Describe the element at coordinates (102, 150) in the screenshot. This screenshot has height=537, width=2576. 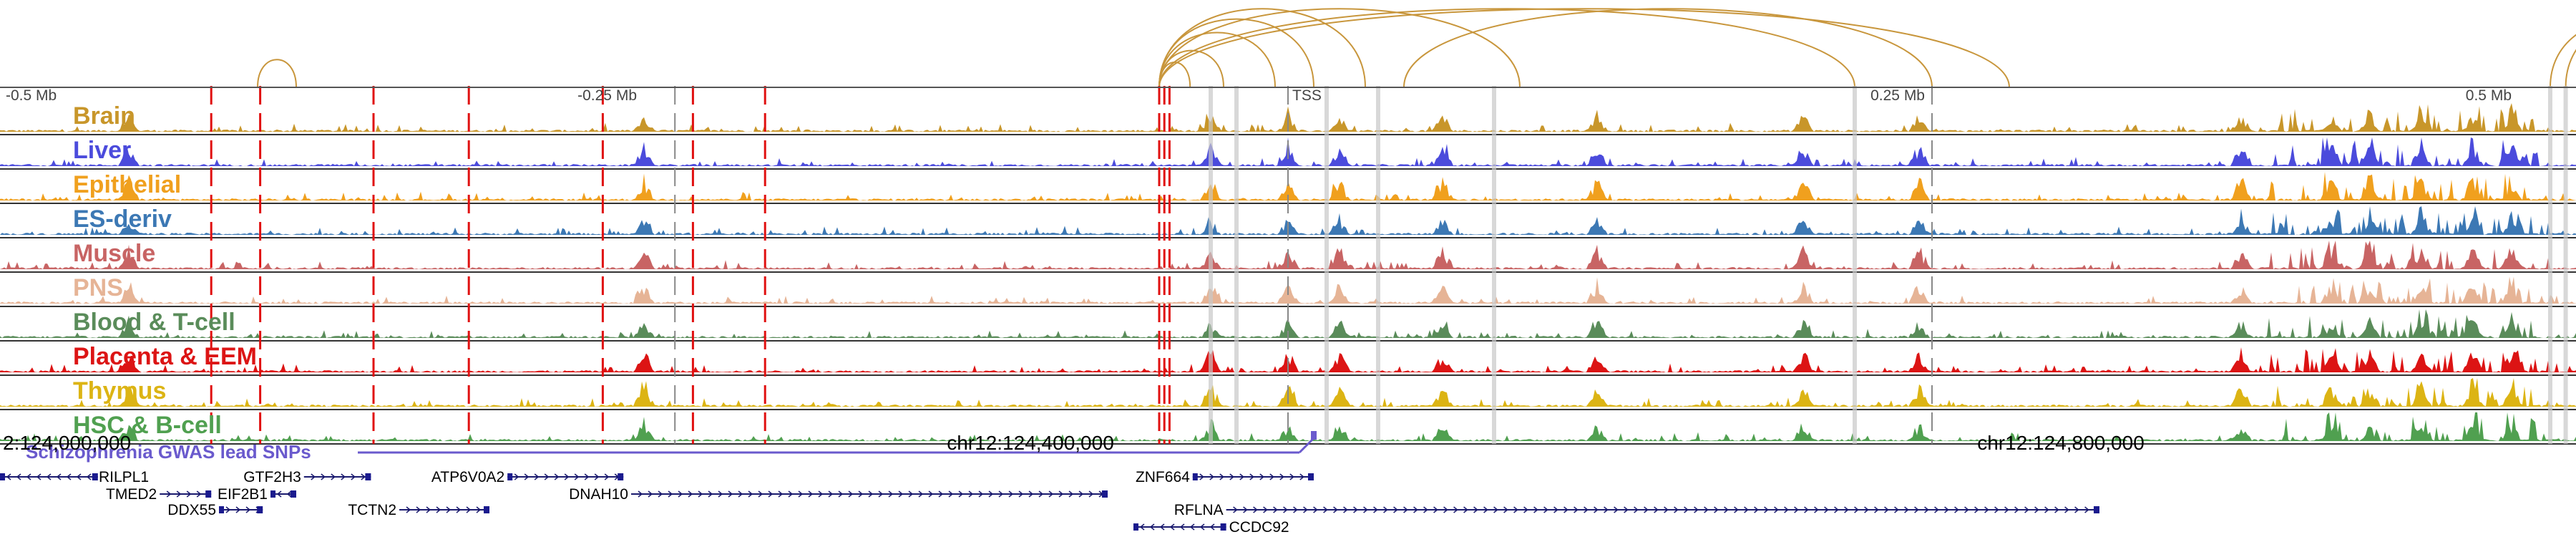
I see `track-label: Liver` at that location.